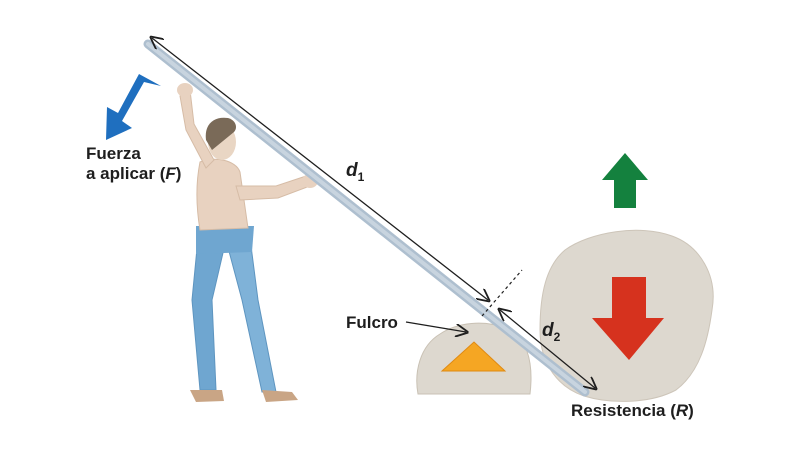 The width and height of the screenshot is (800, 458). Describe the element at coordinates (628, 318) in the screenshot. I see `arrow-down-icon` at that location.